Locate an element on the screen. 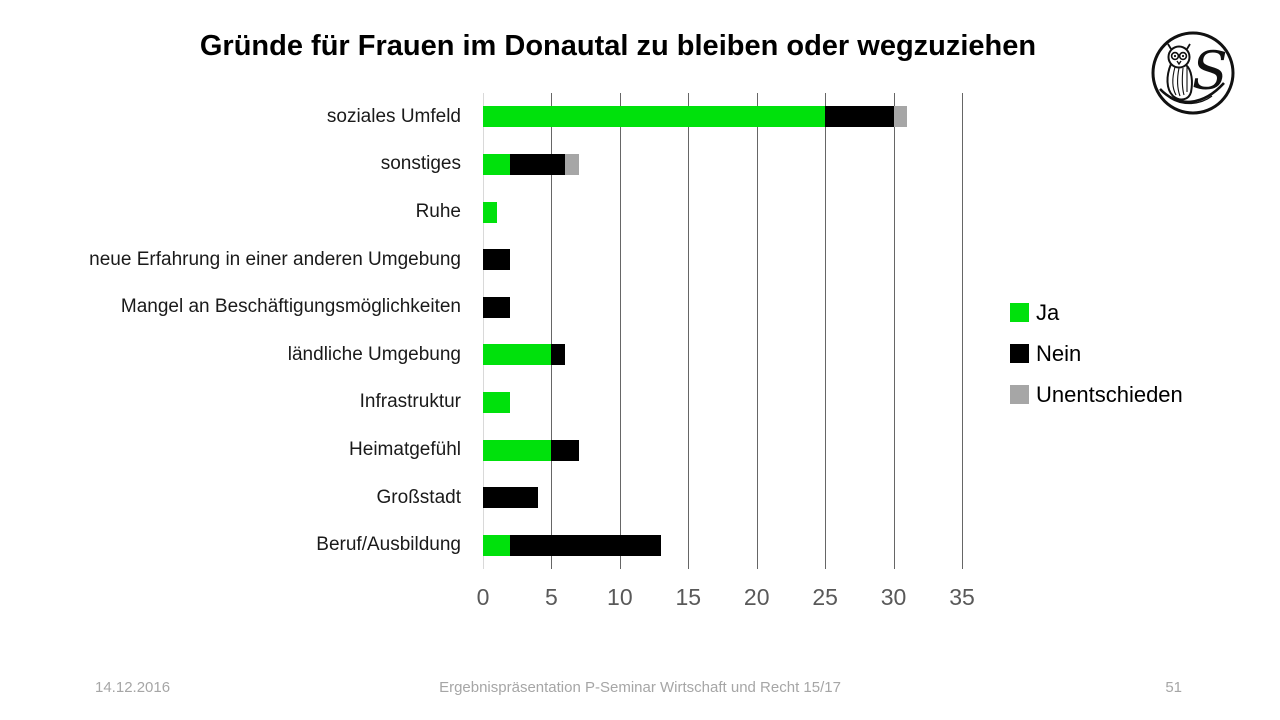 The image size is (1280, 720). legend-item-unentschieden: Unentschieden is located at coordinates (1096, 394).